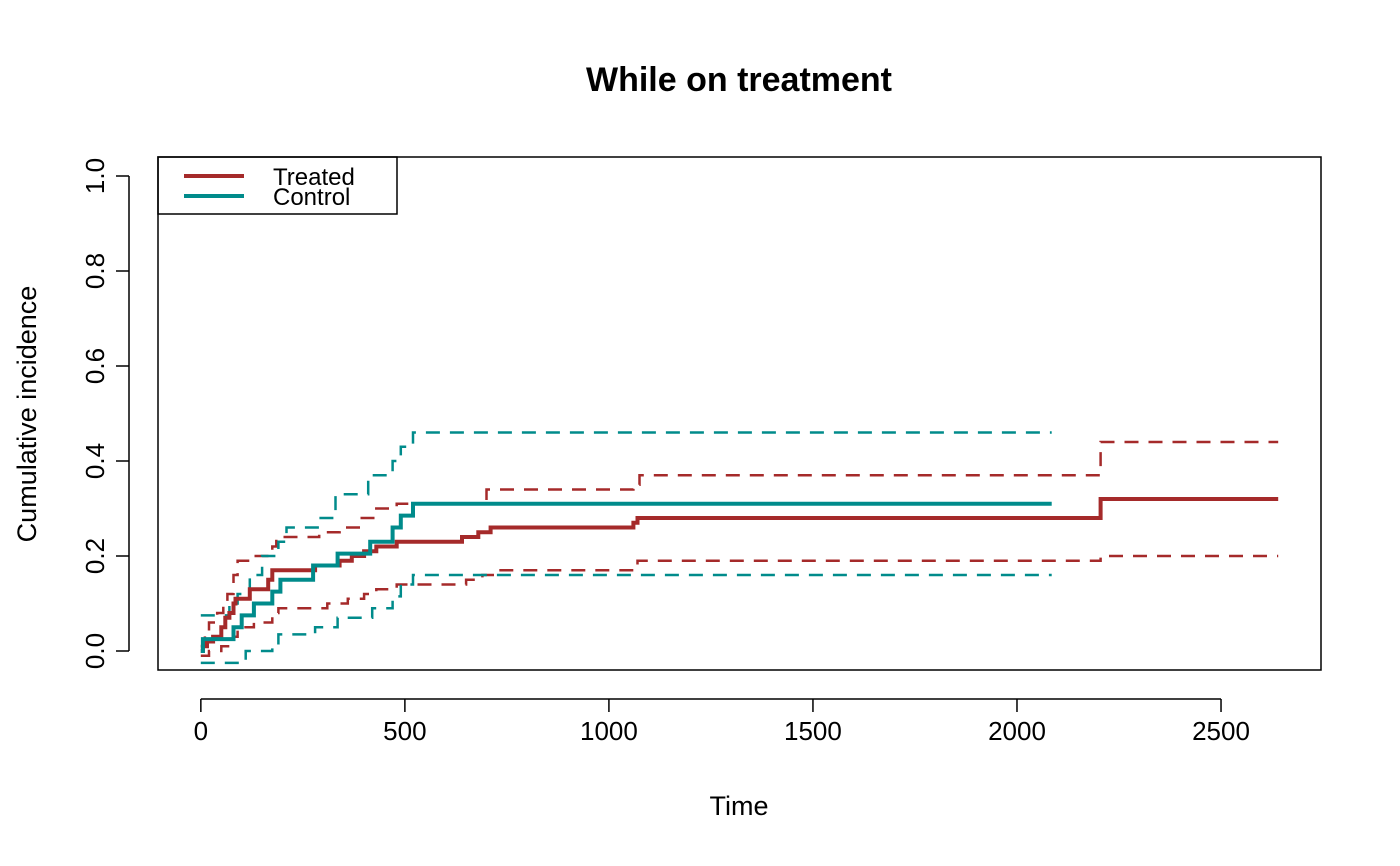 The height and width of the screenshot is (866, 1400). What do you see at coordinates (722, 722) in the screenshot?
I see `x-axis: 0 500 1000 1500 2000 2500` at bounding box center [722, 722].